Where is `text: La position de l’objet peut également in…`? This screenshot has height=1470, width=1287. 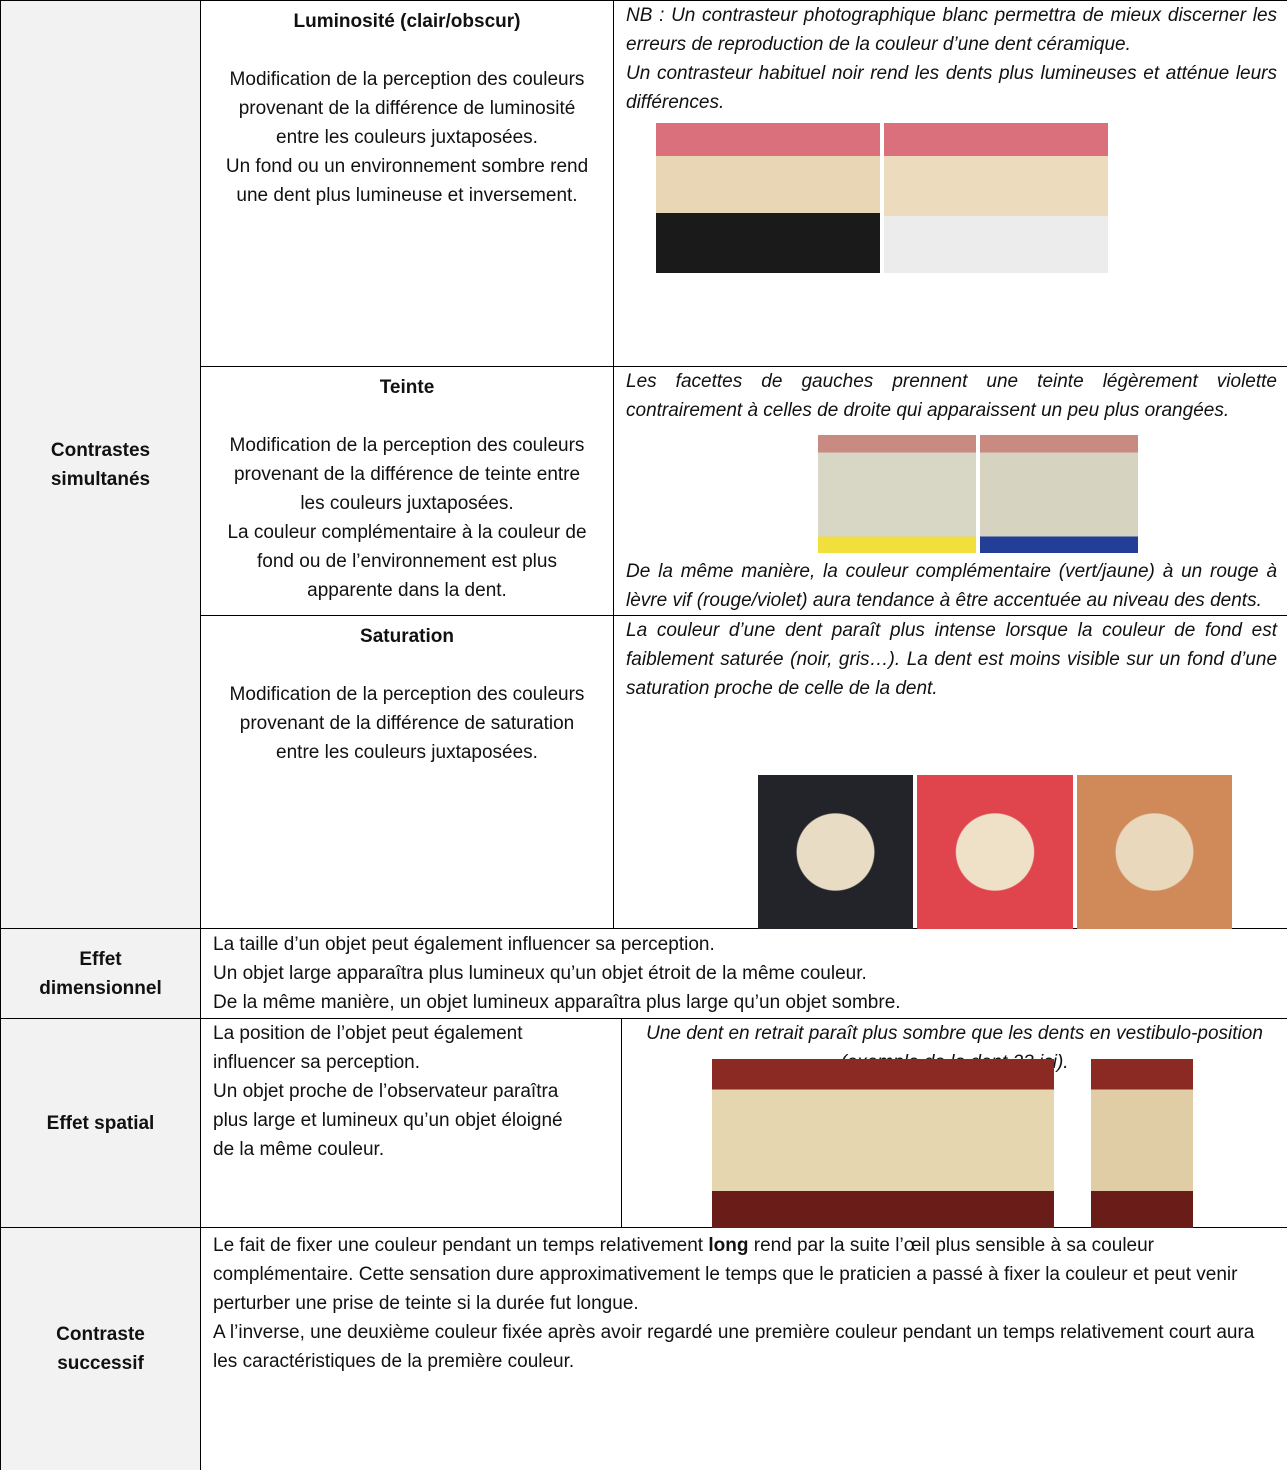
text: La position de l’objet peut également in… is located at coordinates (397, 1048).